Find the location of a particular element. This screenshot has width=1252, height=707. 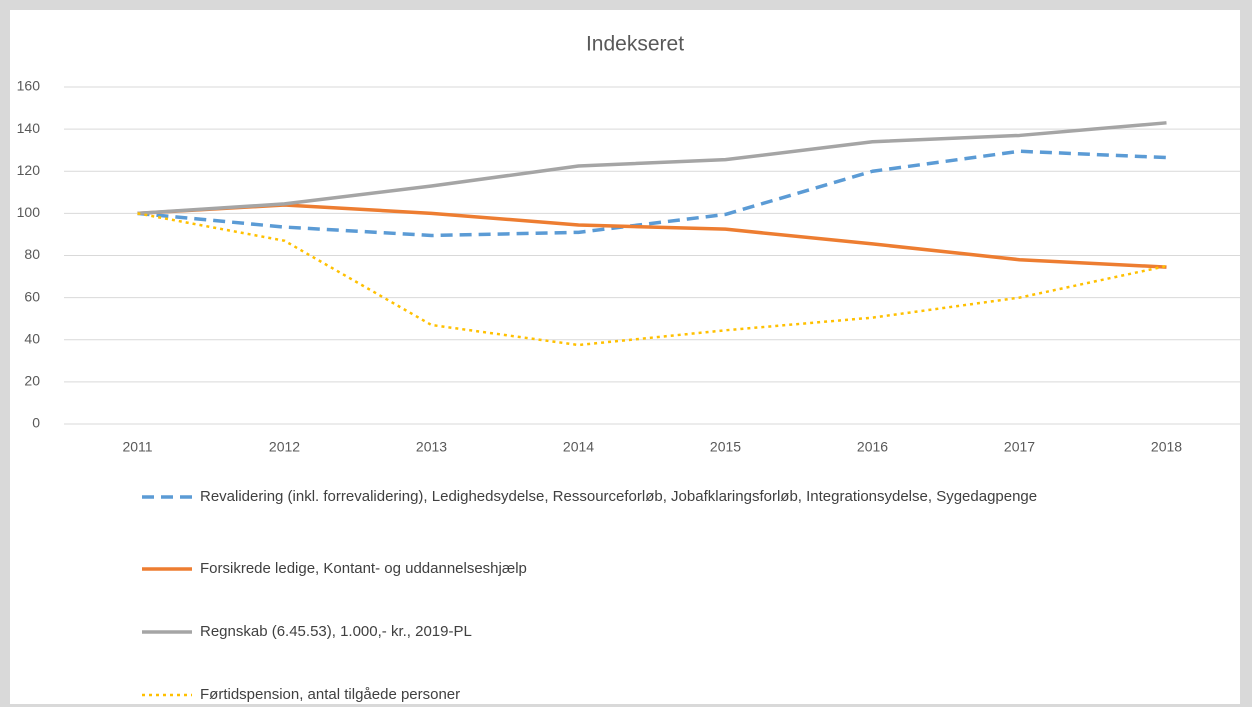

x-tick-label: 2013 is located at coordinates (431, 447).